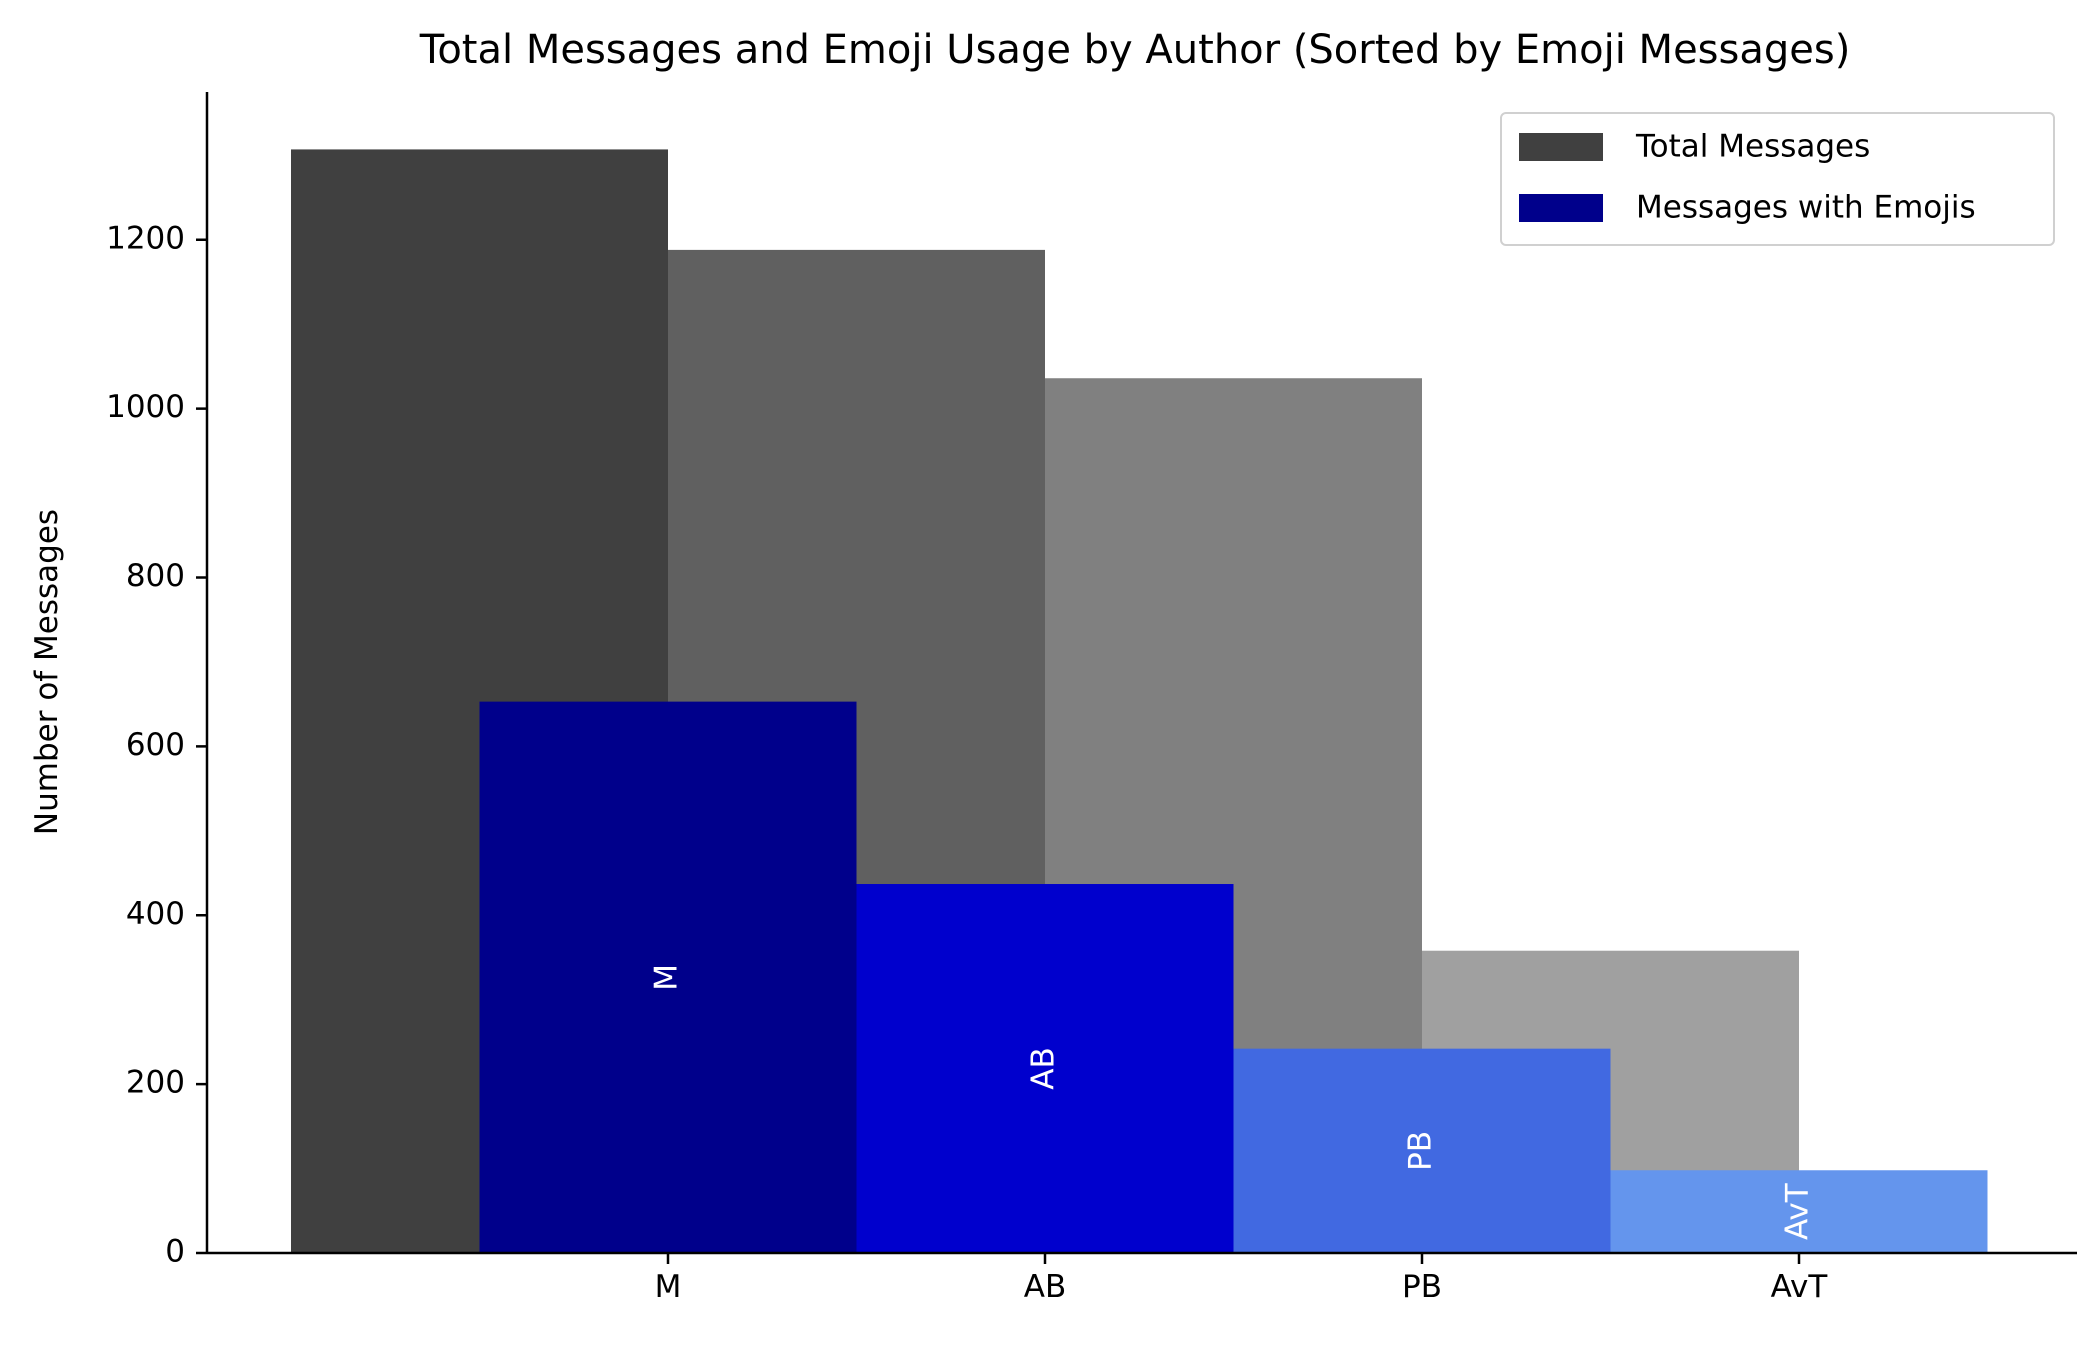 The height and width of the screenshot is (1349, 2095). I want to click on y-tick-label: 1000, so click(145, 407).